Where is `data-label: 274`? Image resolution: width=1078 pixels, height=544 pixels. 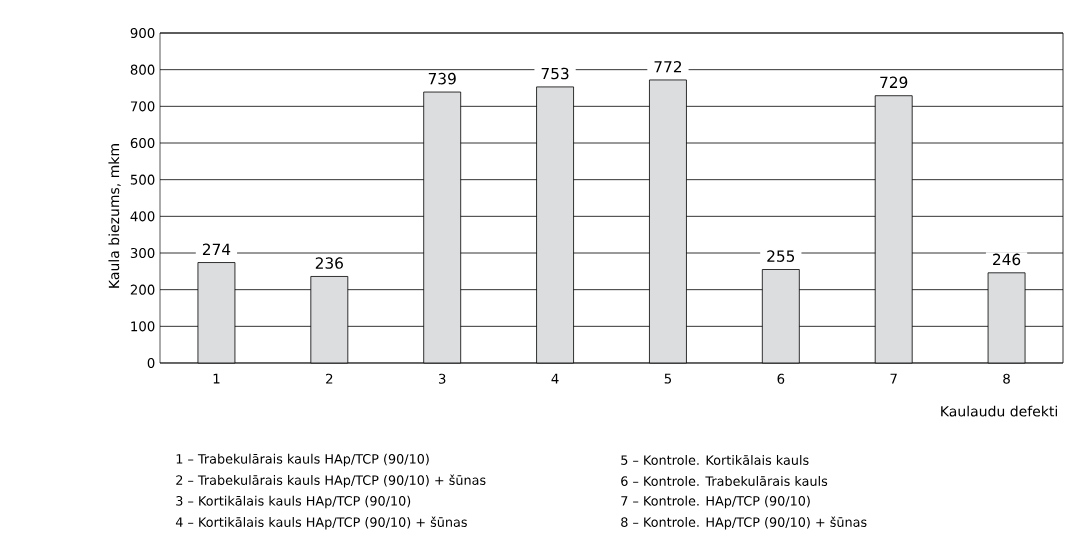
data-label: 274 is located at coordinates (216, 249).